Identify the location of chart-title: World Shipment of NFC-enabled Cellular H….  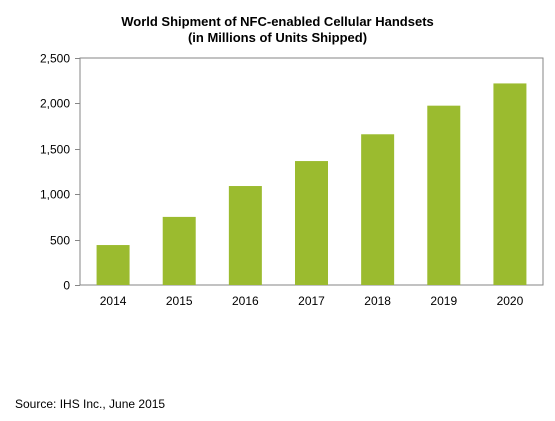
(277, 21).